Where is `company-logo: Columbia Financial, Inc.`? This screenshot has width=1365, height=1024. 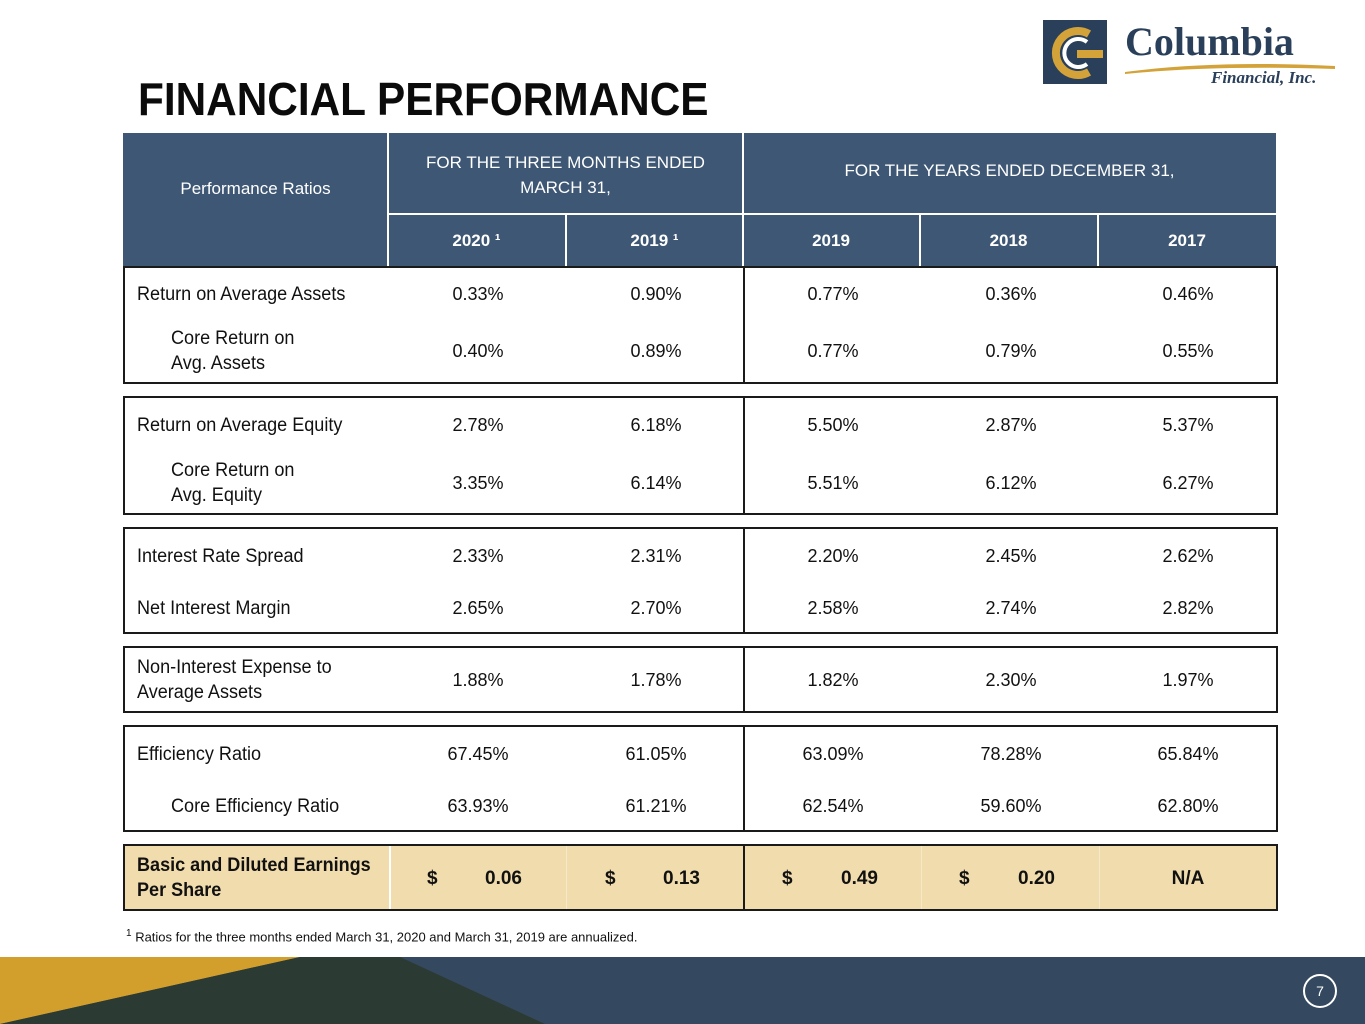
company-logo: Columbia Financial, Inc. is located at coordinates (1193, 53).